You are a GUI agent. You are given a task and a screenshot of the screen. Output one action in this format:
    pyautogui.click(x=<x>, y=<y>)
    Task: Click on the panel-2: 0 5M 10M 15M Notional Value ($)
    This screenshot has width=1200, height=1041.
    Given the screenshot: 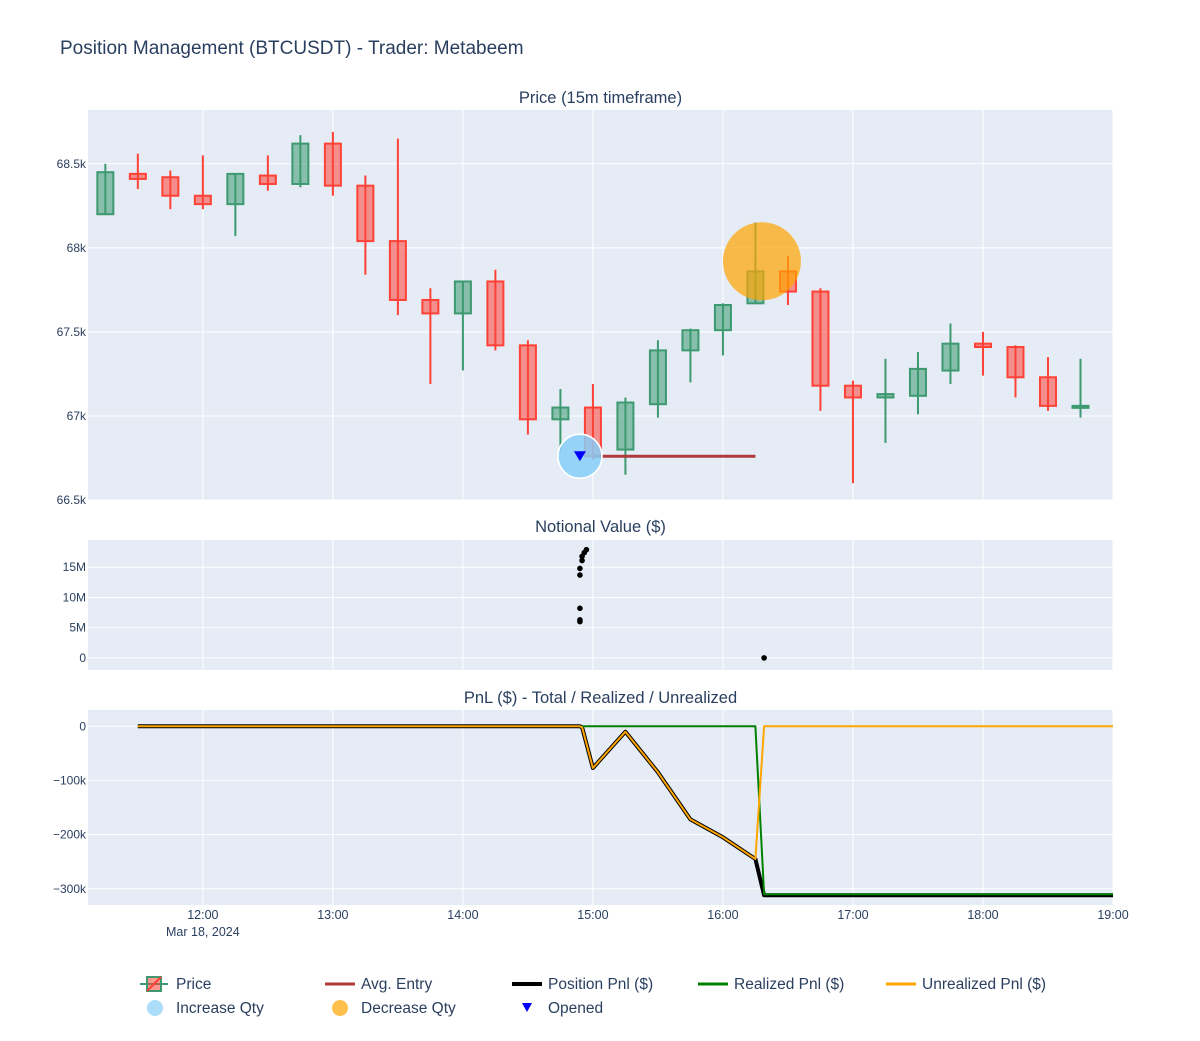 What is the action you would take?
    pyautogui.click(x=588, y=594)
    